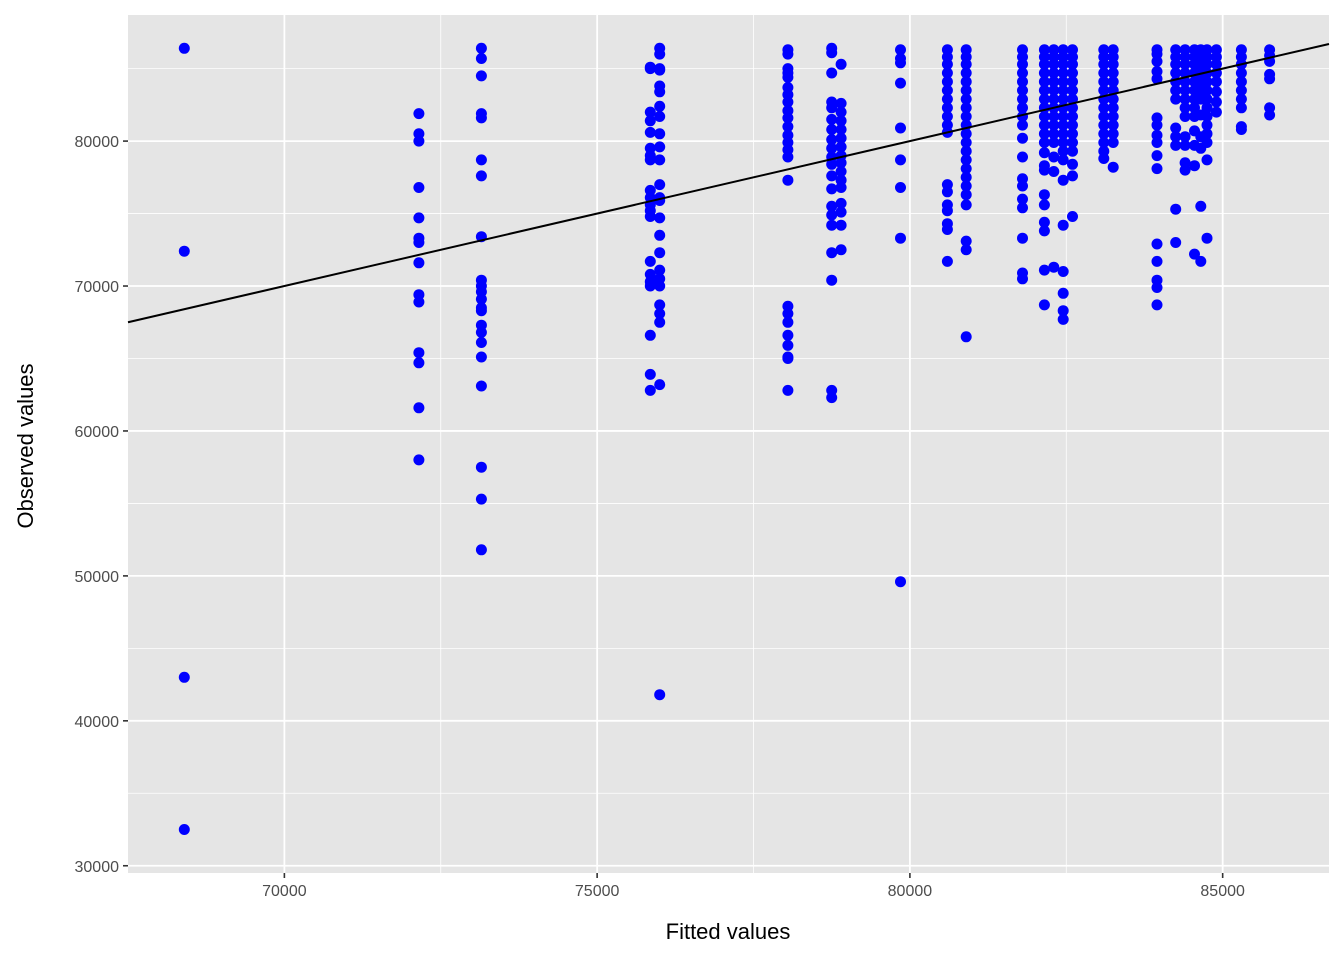 This screenshot has height=960, width=1344. What do you see at coordinates (97, 722) in the screenshot?
I see `y-tick-label: 40000` at bounding box center [97, 722].